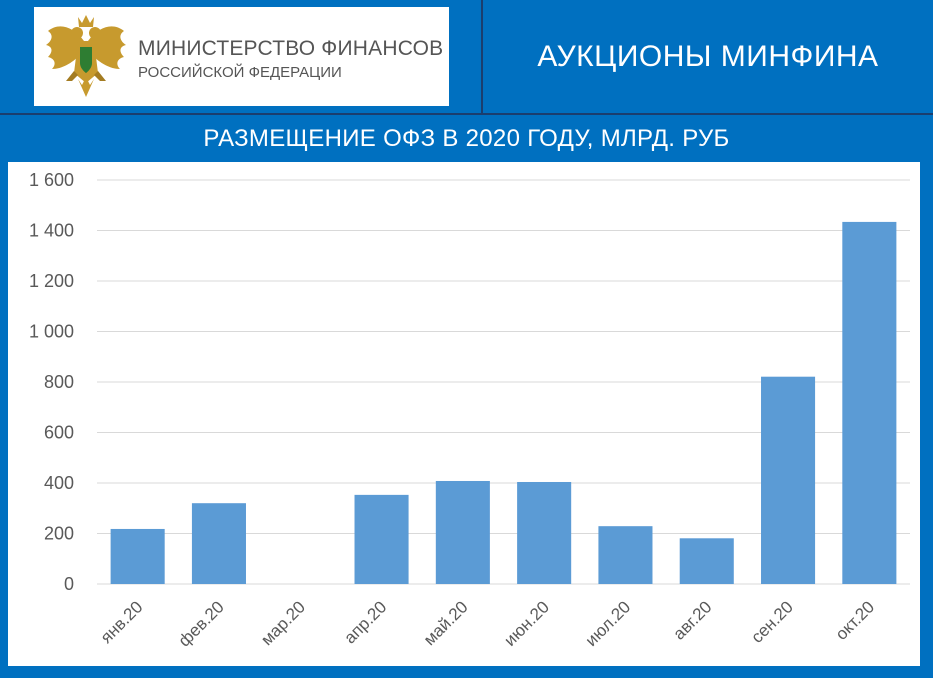  What do you see at coordinates (466, 138) in the screenshot?
I see `chart-title-band: РАЗМЕЩЕНИЕ ОФЗ В 2020 ГОДУ, МЛРД. РУБ` at bounding box center [466, 138].